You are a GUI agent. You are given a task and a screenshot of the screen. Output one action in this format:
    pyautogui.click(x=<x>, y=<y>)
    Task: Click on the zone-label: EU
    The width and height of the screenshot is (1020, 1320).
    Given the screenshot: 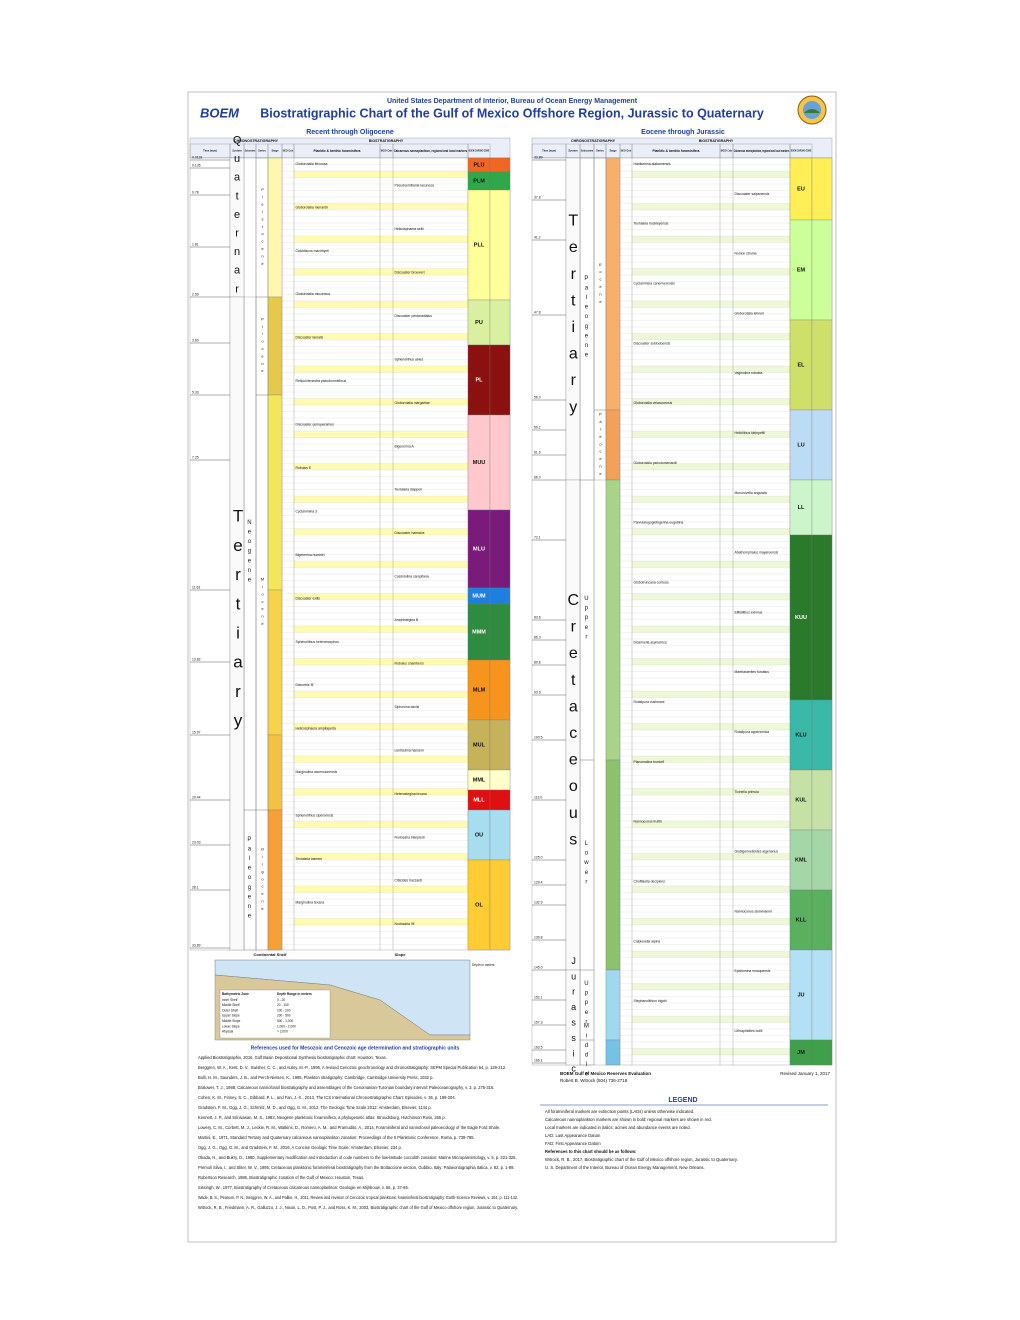 What is the action you would take?
    pyautogui.click(x=801, y=189)
    